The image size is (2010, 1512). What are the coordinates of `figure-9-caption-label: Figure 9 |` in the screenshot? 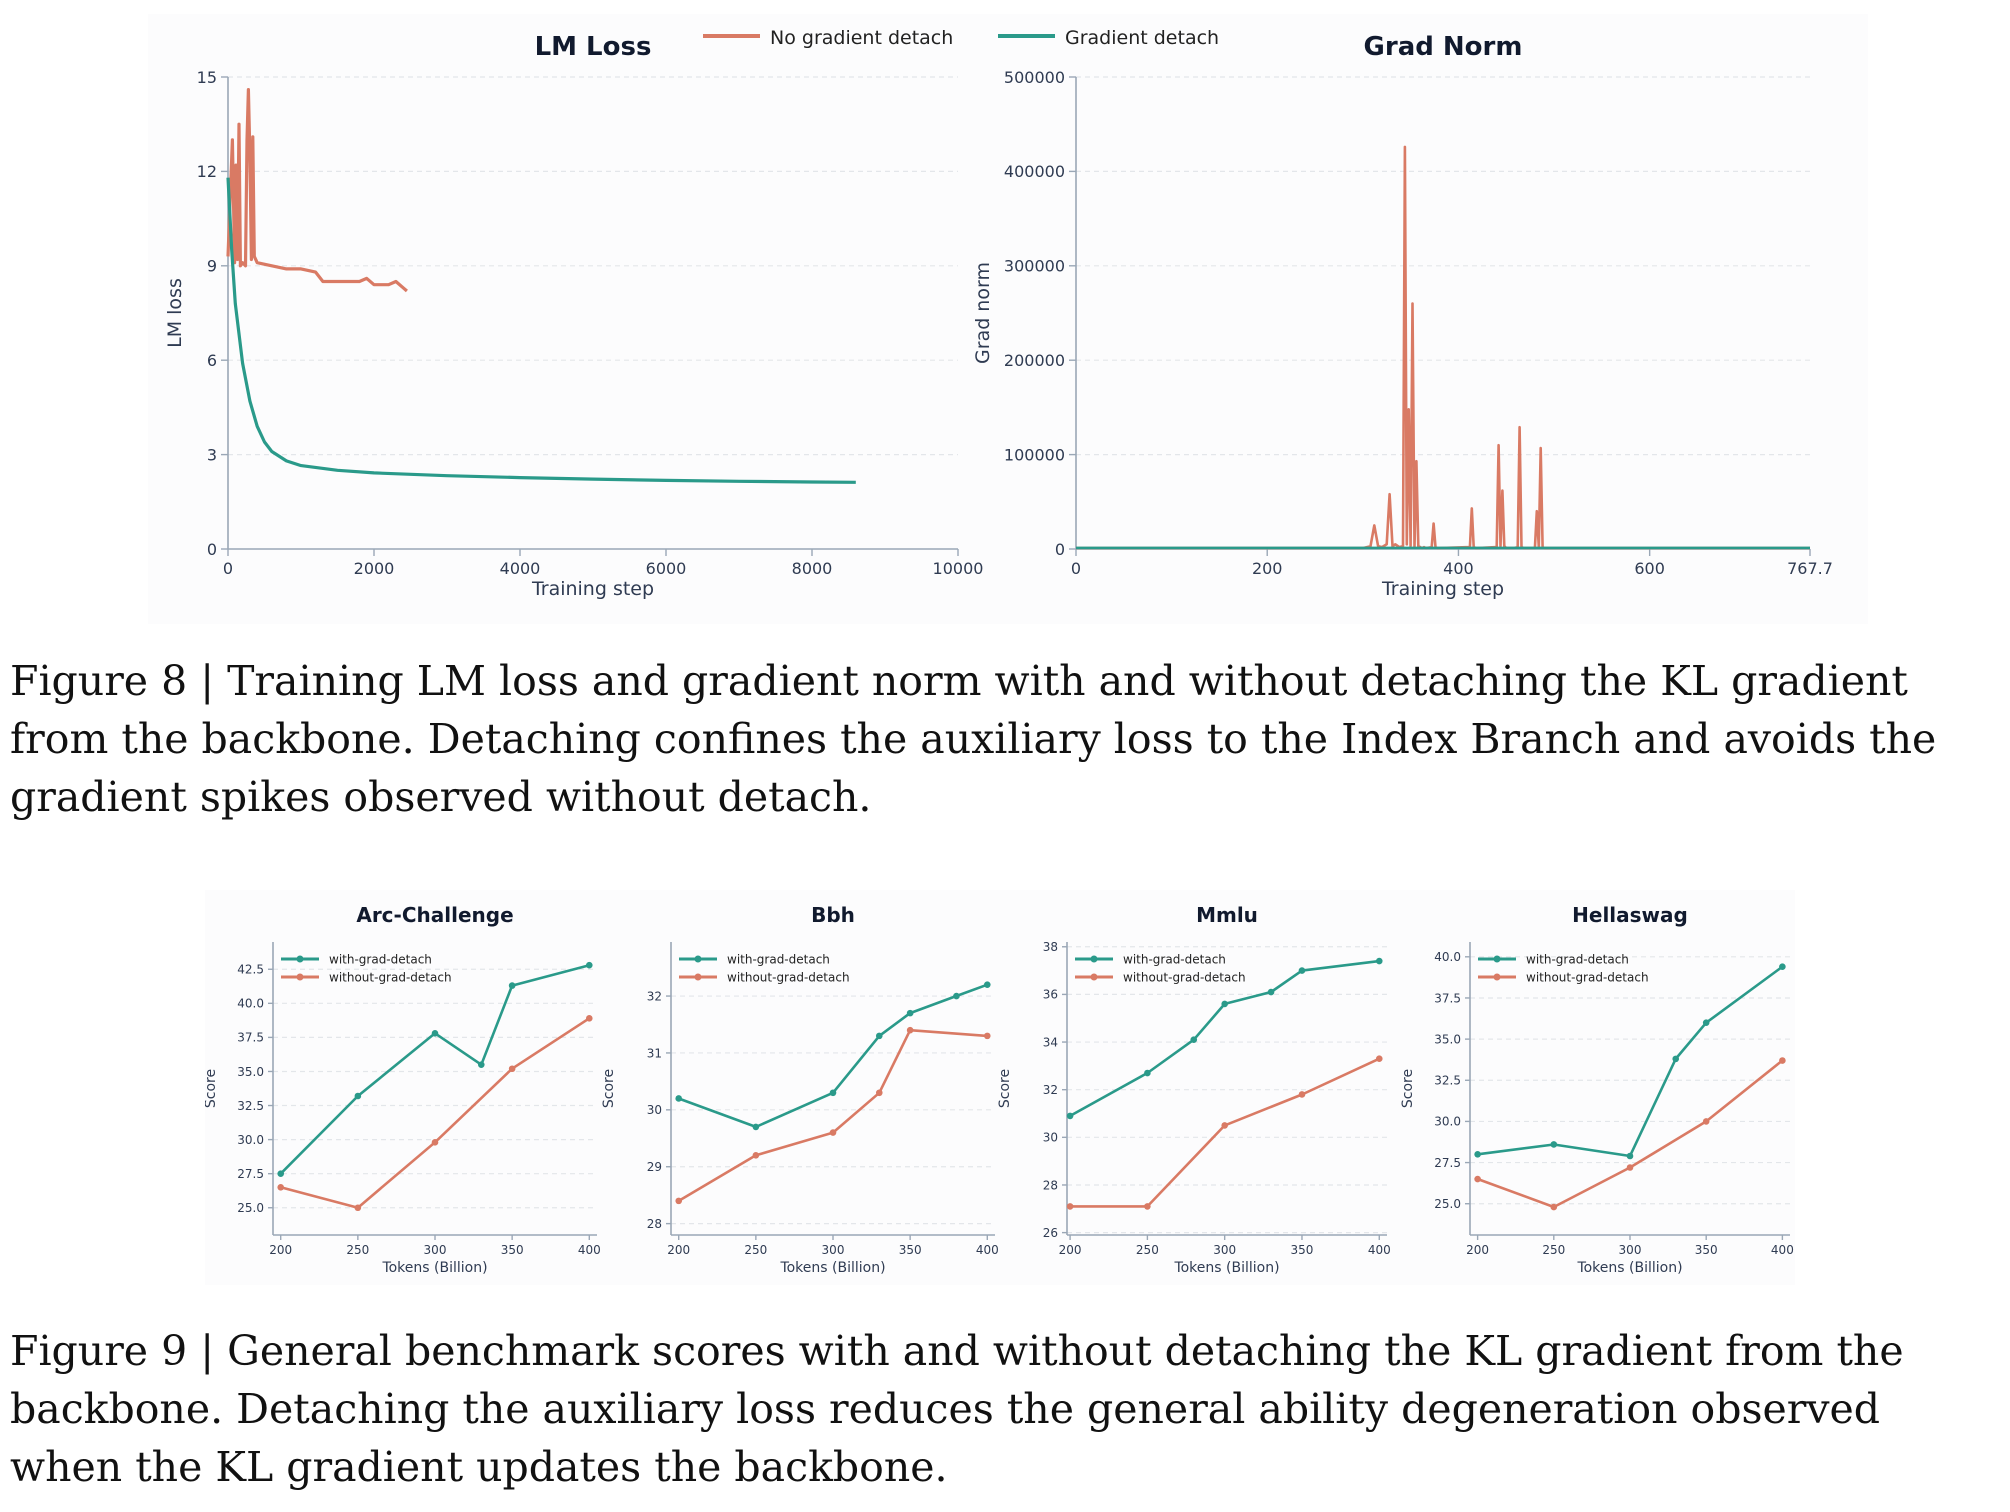 It's located at (119, 1351).